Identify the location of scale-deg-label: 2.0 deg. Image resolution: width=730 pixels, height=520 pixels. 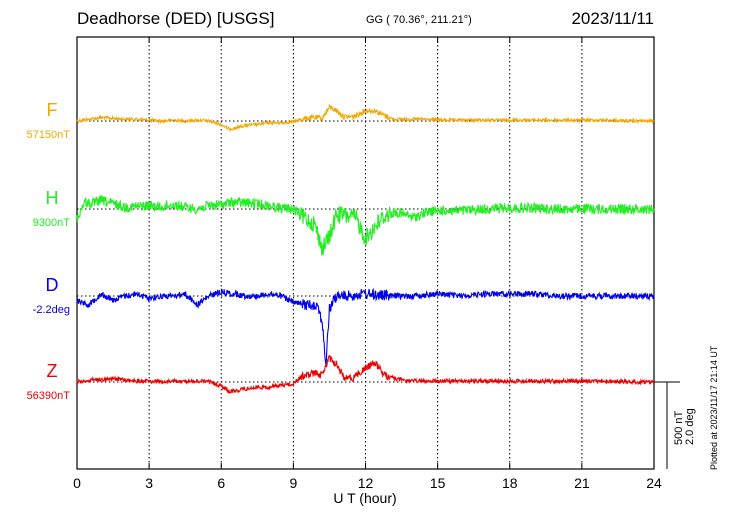
(690, 426).